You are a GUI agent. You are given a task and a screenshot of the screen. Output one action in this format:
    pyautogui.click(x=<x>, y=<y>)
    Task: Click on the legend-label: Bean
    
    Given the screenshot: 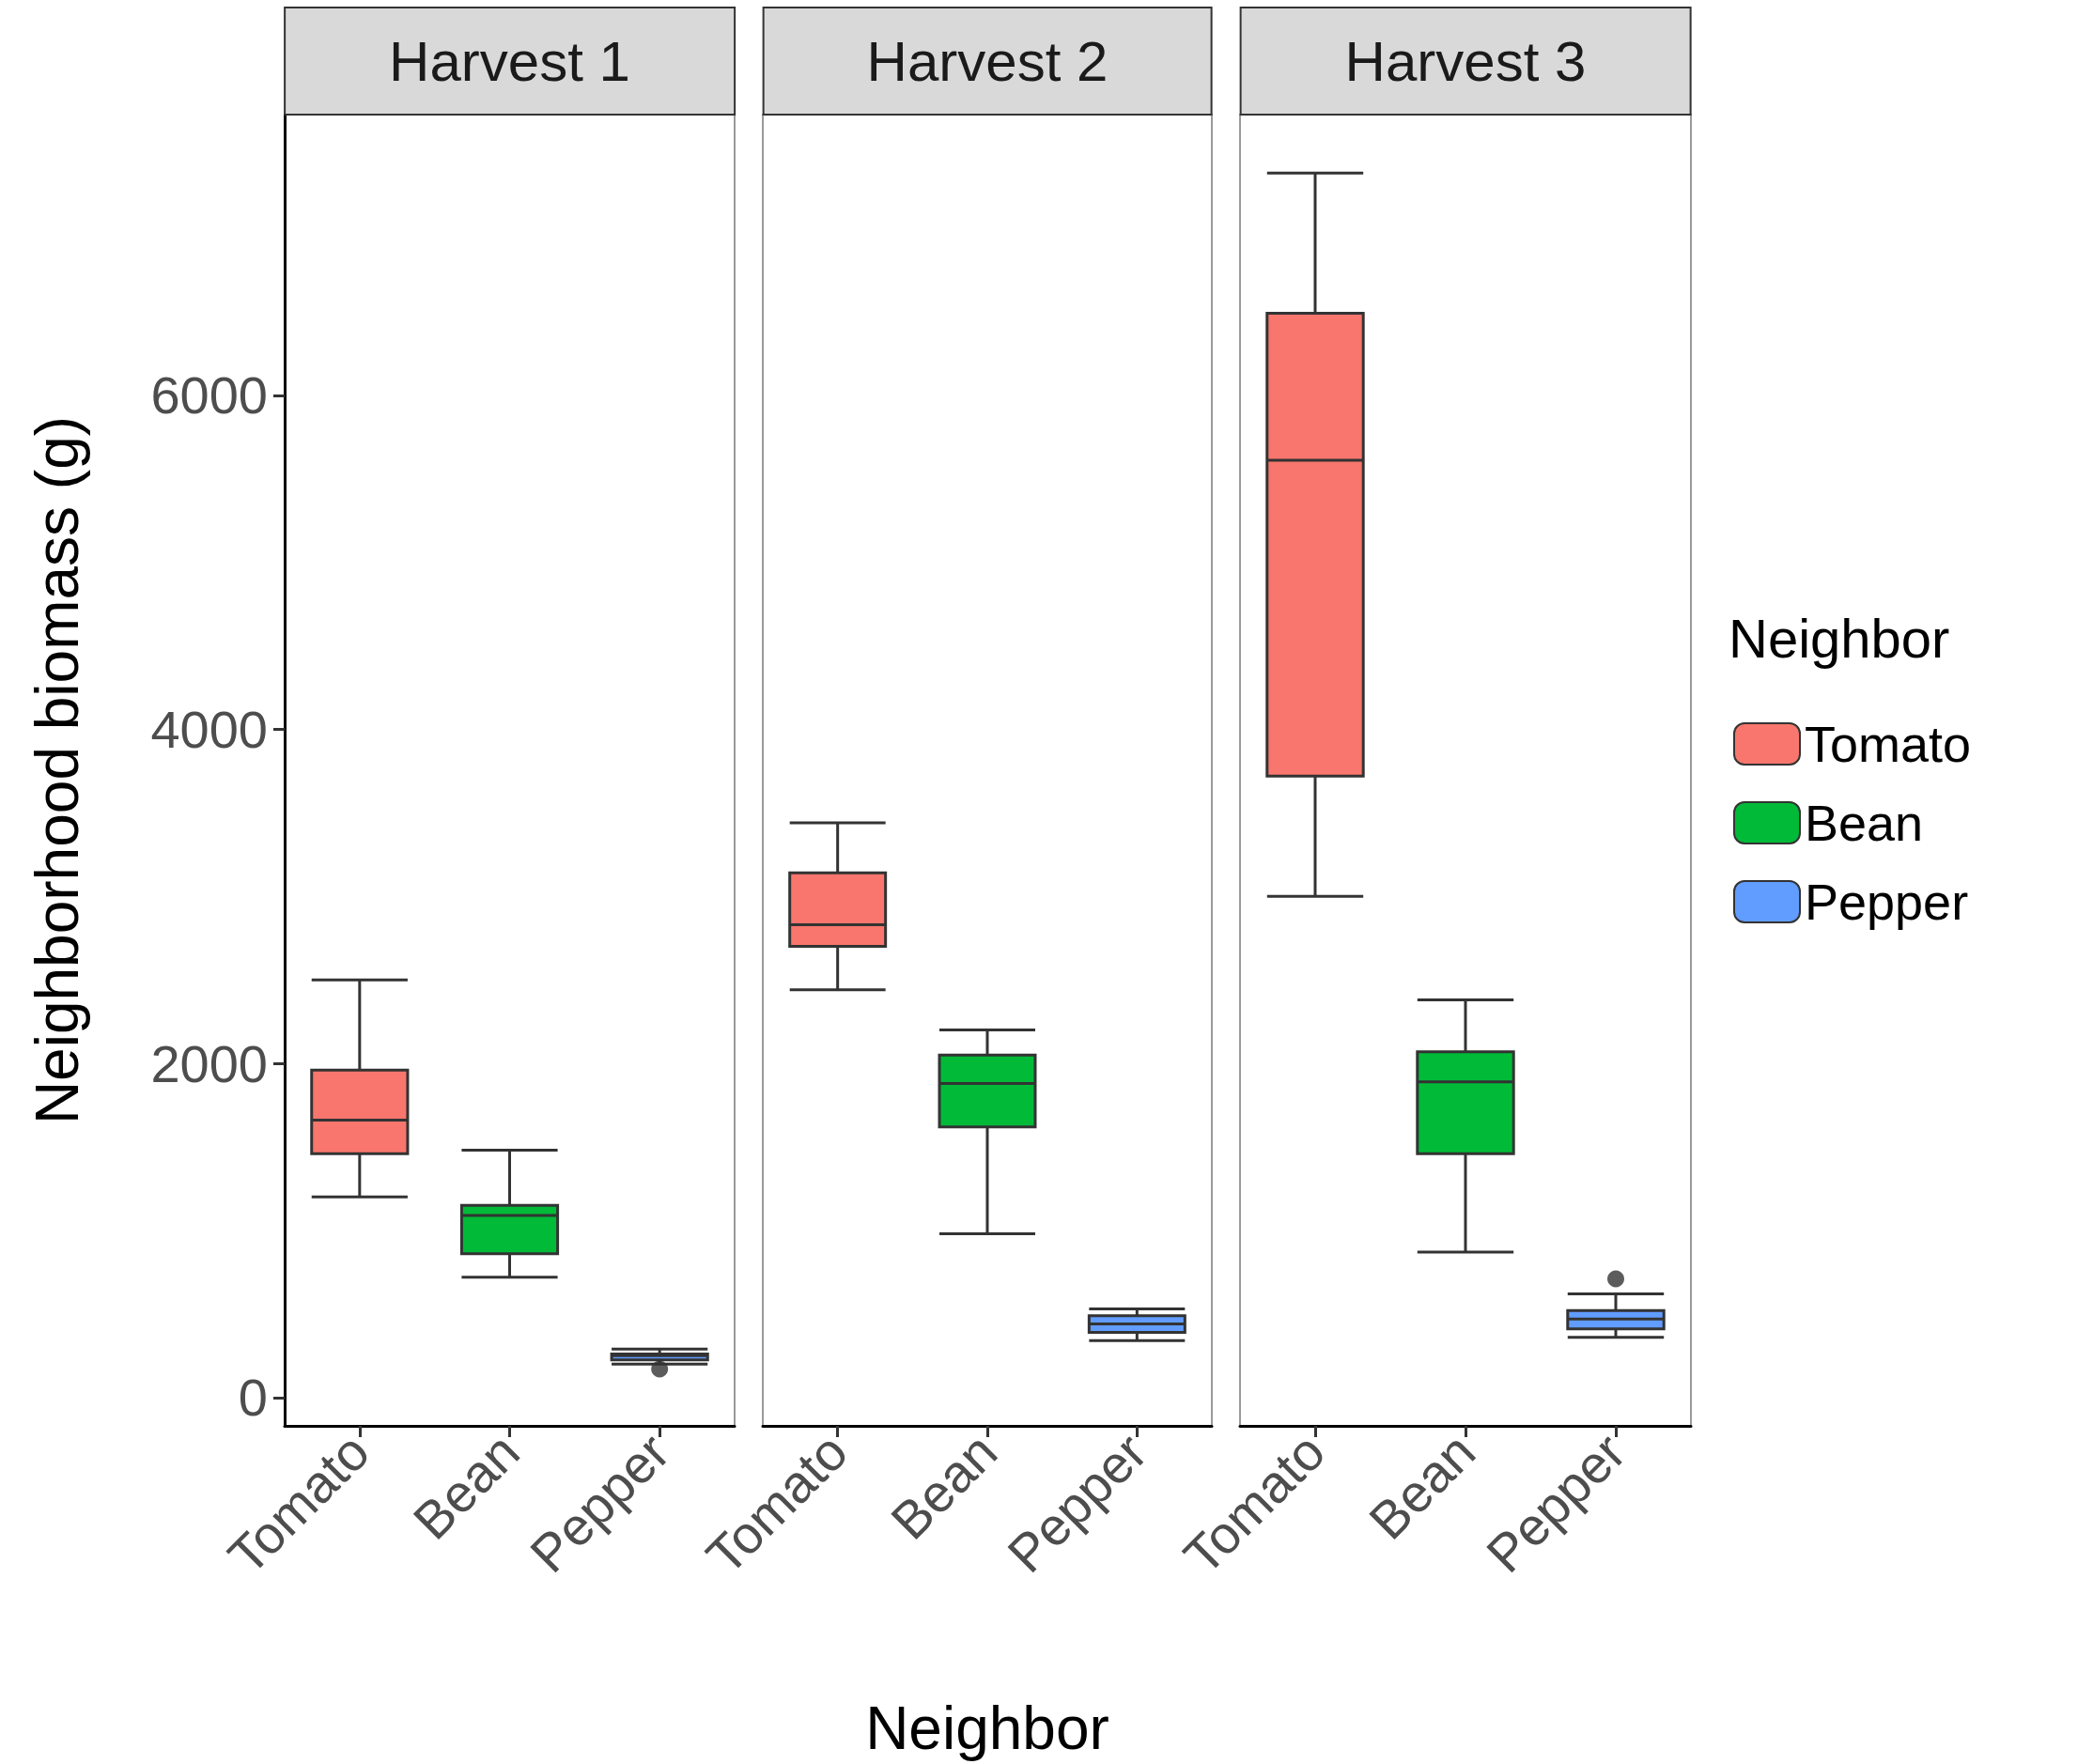 What is the action you would take?
    pyautogui.click(x=1864, y=823)
    